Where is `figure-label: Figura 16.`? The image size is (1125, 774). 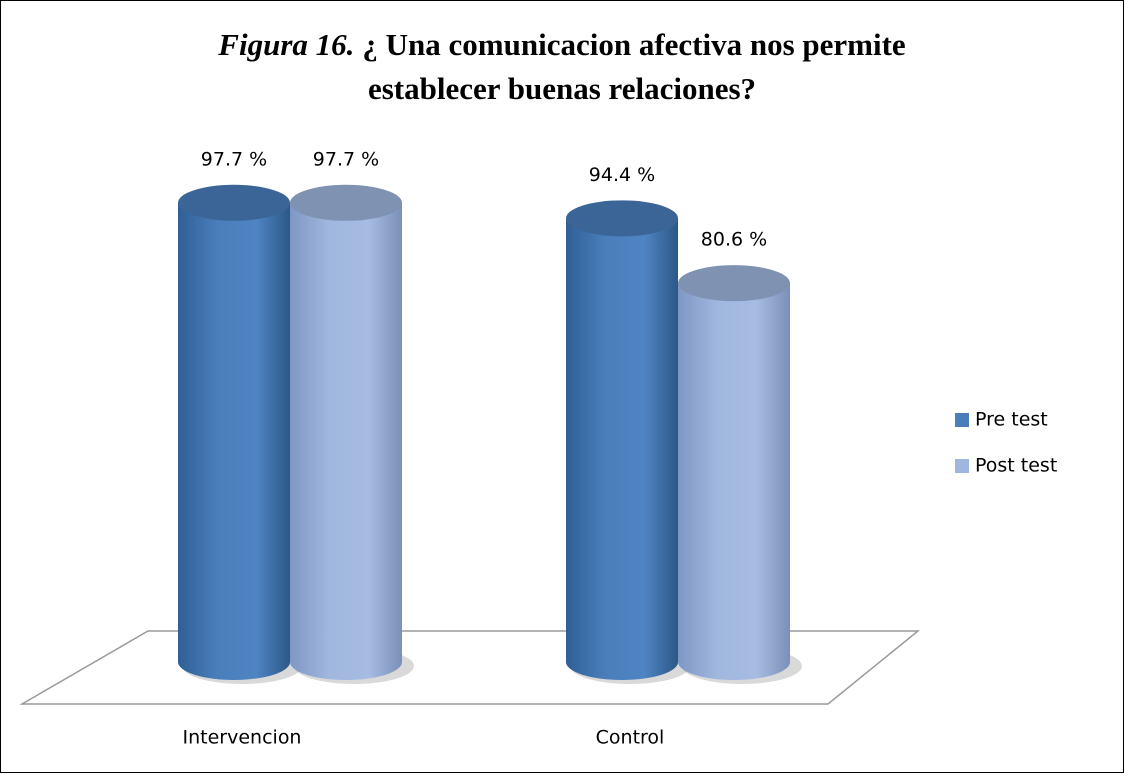 figure-label: Figura 16. is located at coordinates (285, 44).